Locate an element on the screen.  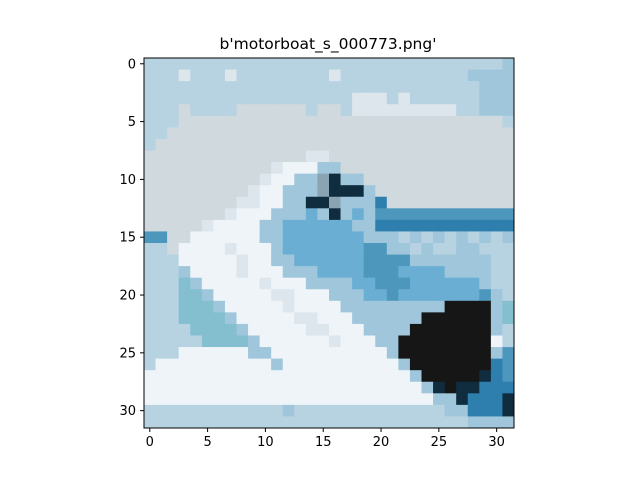
y-tick-label: 10 is located at coordinates (127, 180).